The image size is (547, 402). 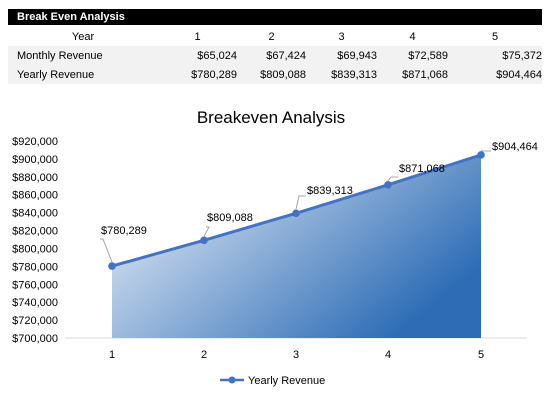 I want to click on table-cell: $904,464, so click(x=495, y=74).